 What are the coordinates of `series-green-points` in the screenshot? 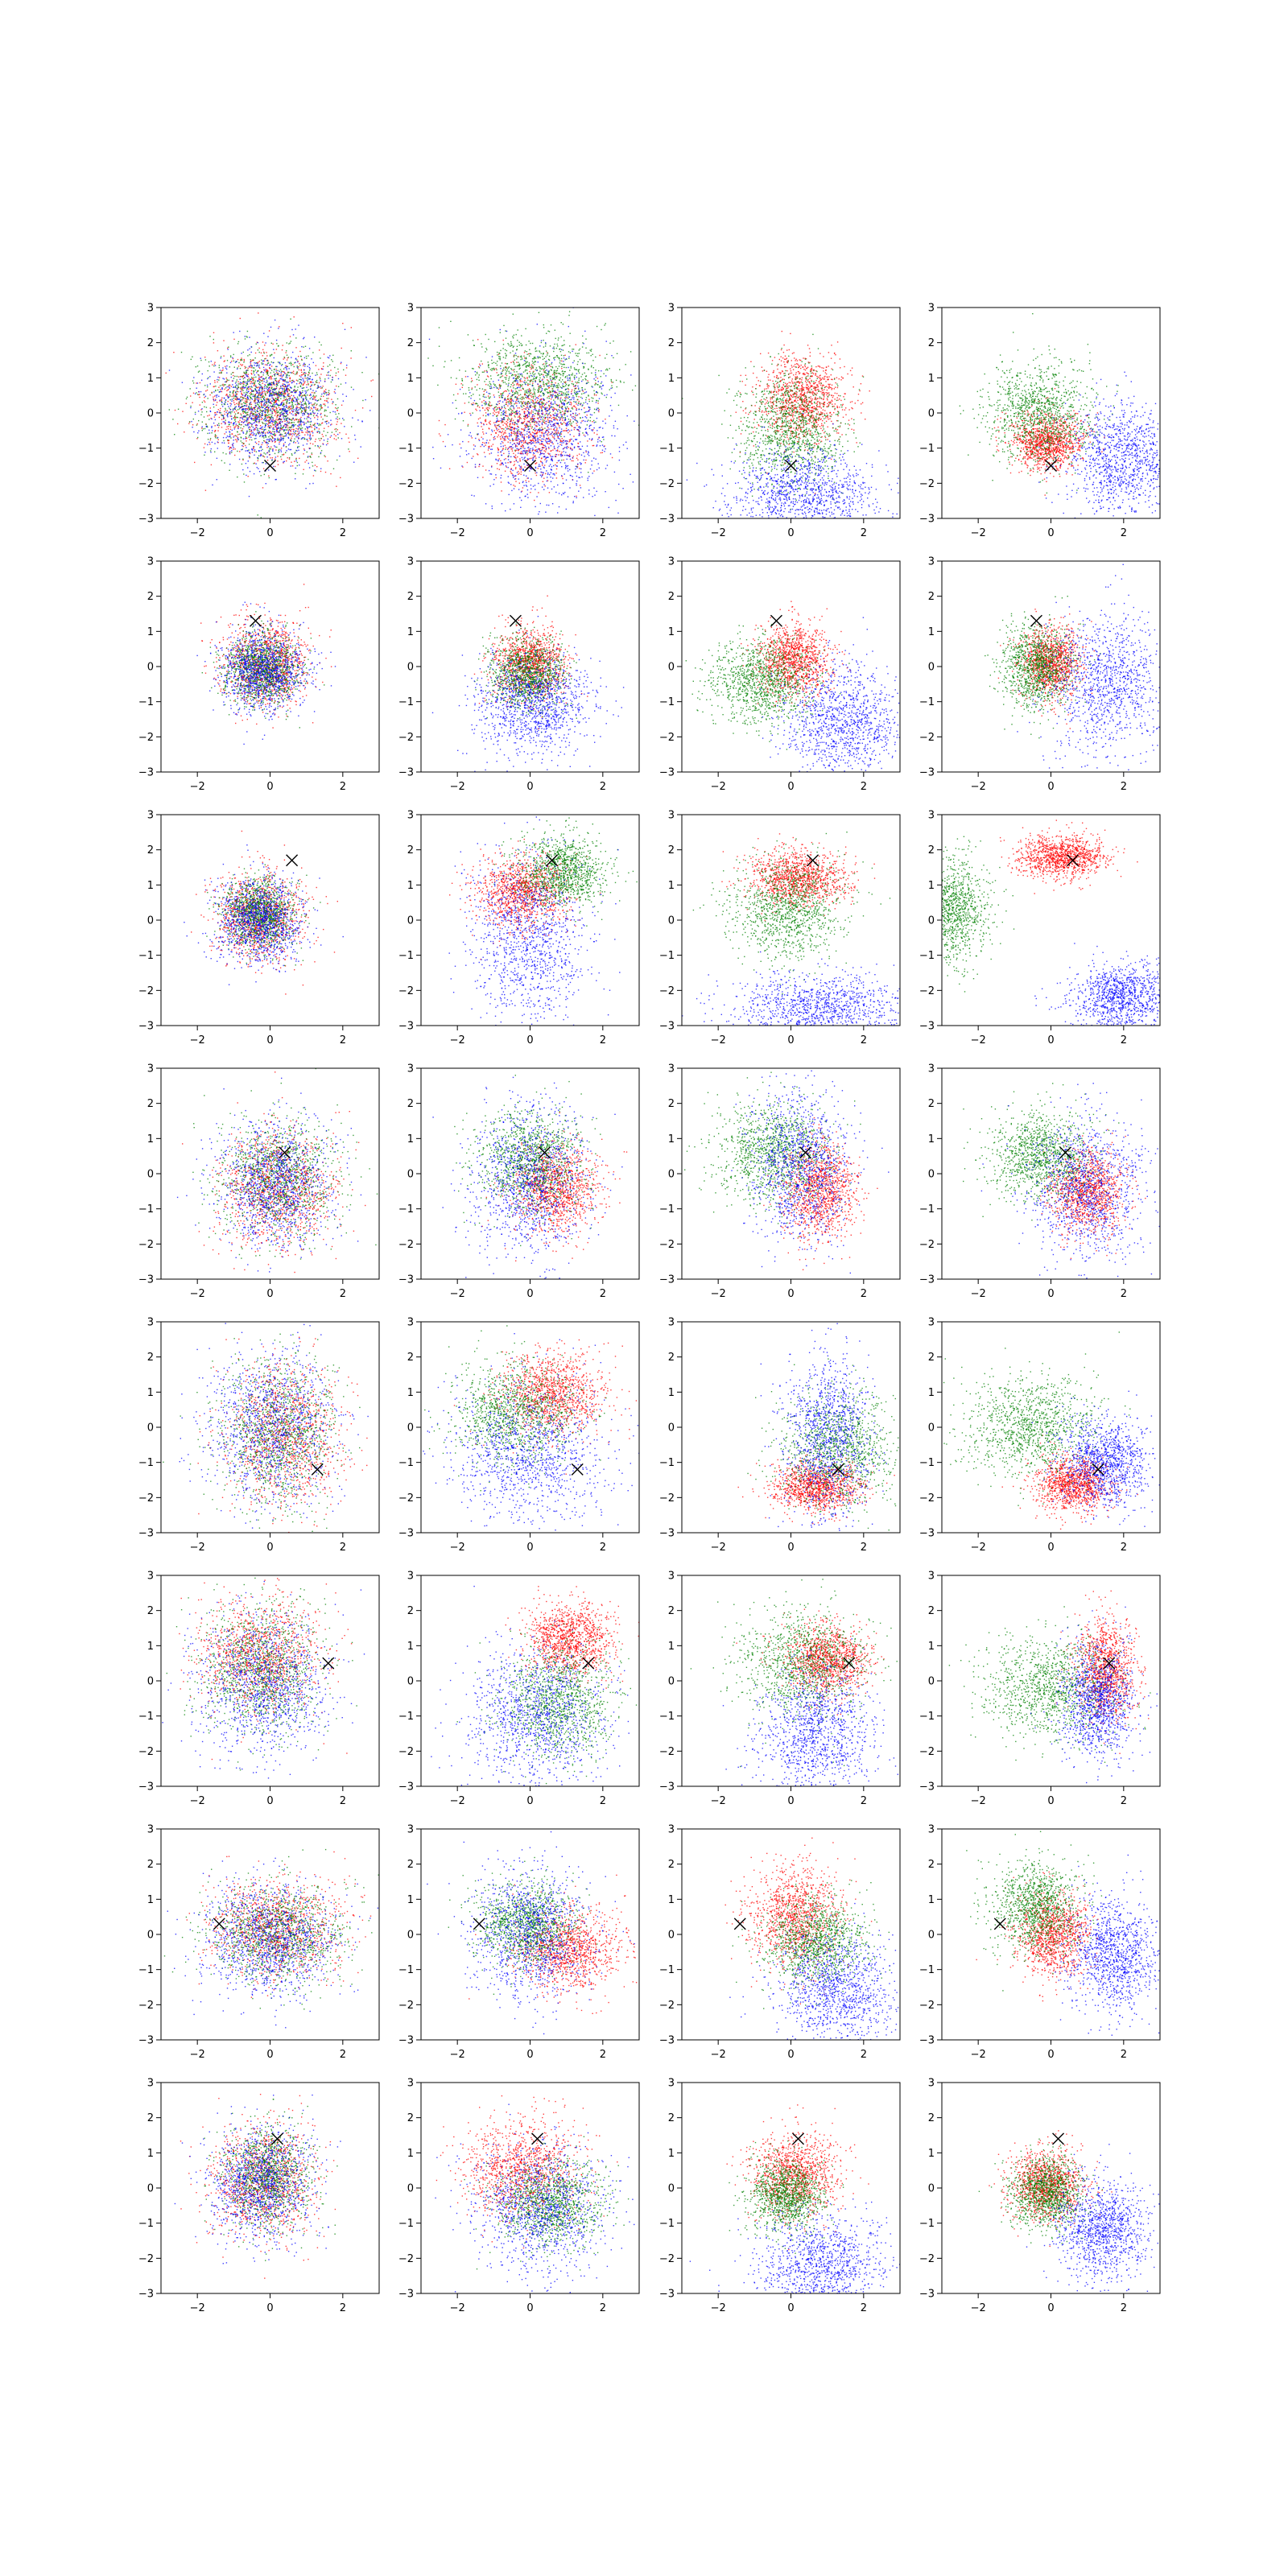 It's located at (533, 392).